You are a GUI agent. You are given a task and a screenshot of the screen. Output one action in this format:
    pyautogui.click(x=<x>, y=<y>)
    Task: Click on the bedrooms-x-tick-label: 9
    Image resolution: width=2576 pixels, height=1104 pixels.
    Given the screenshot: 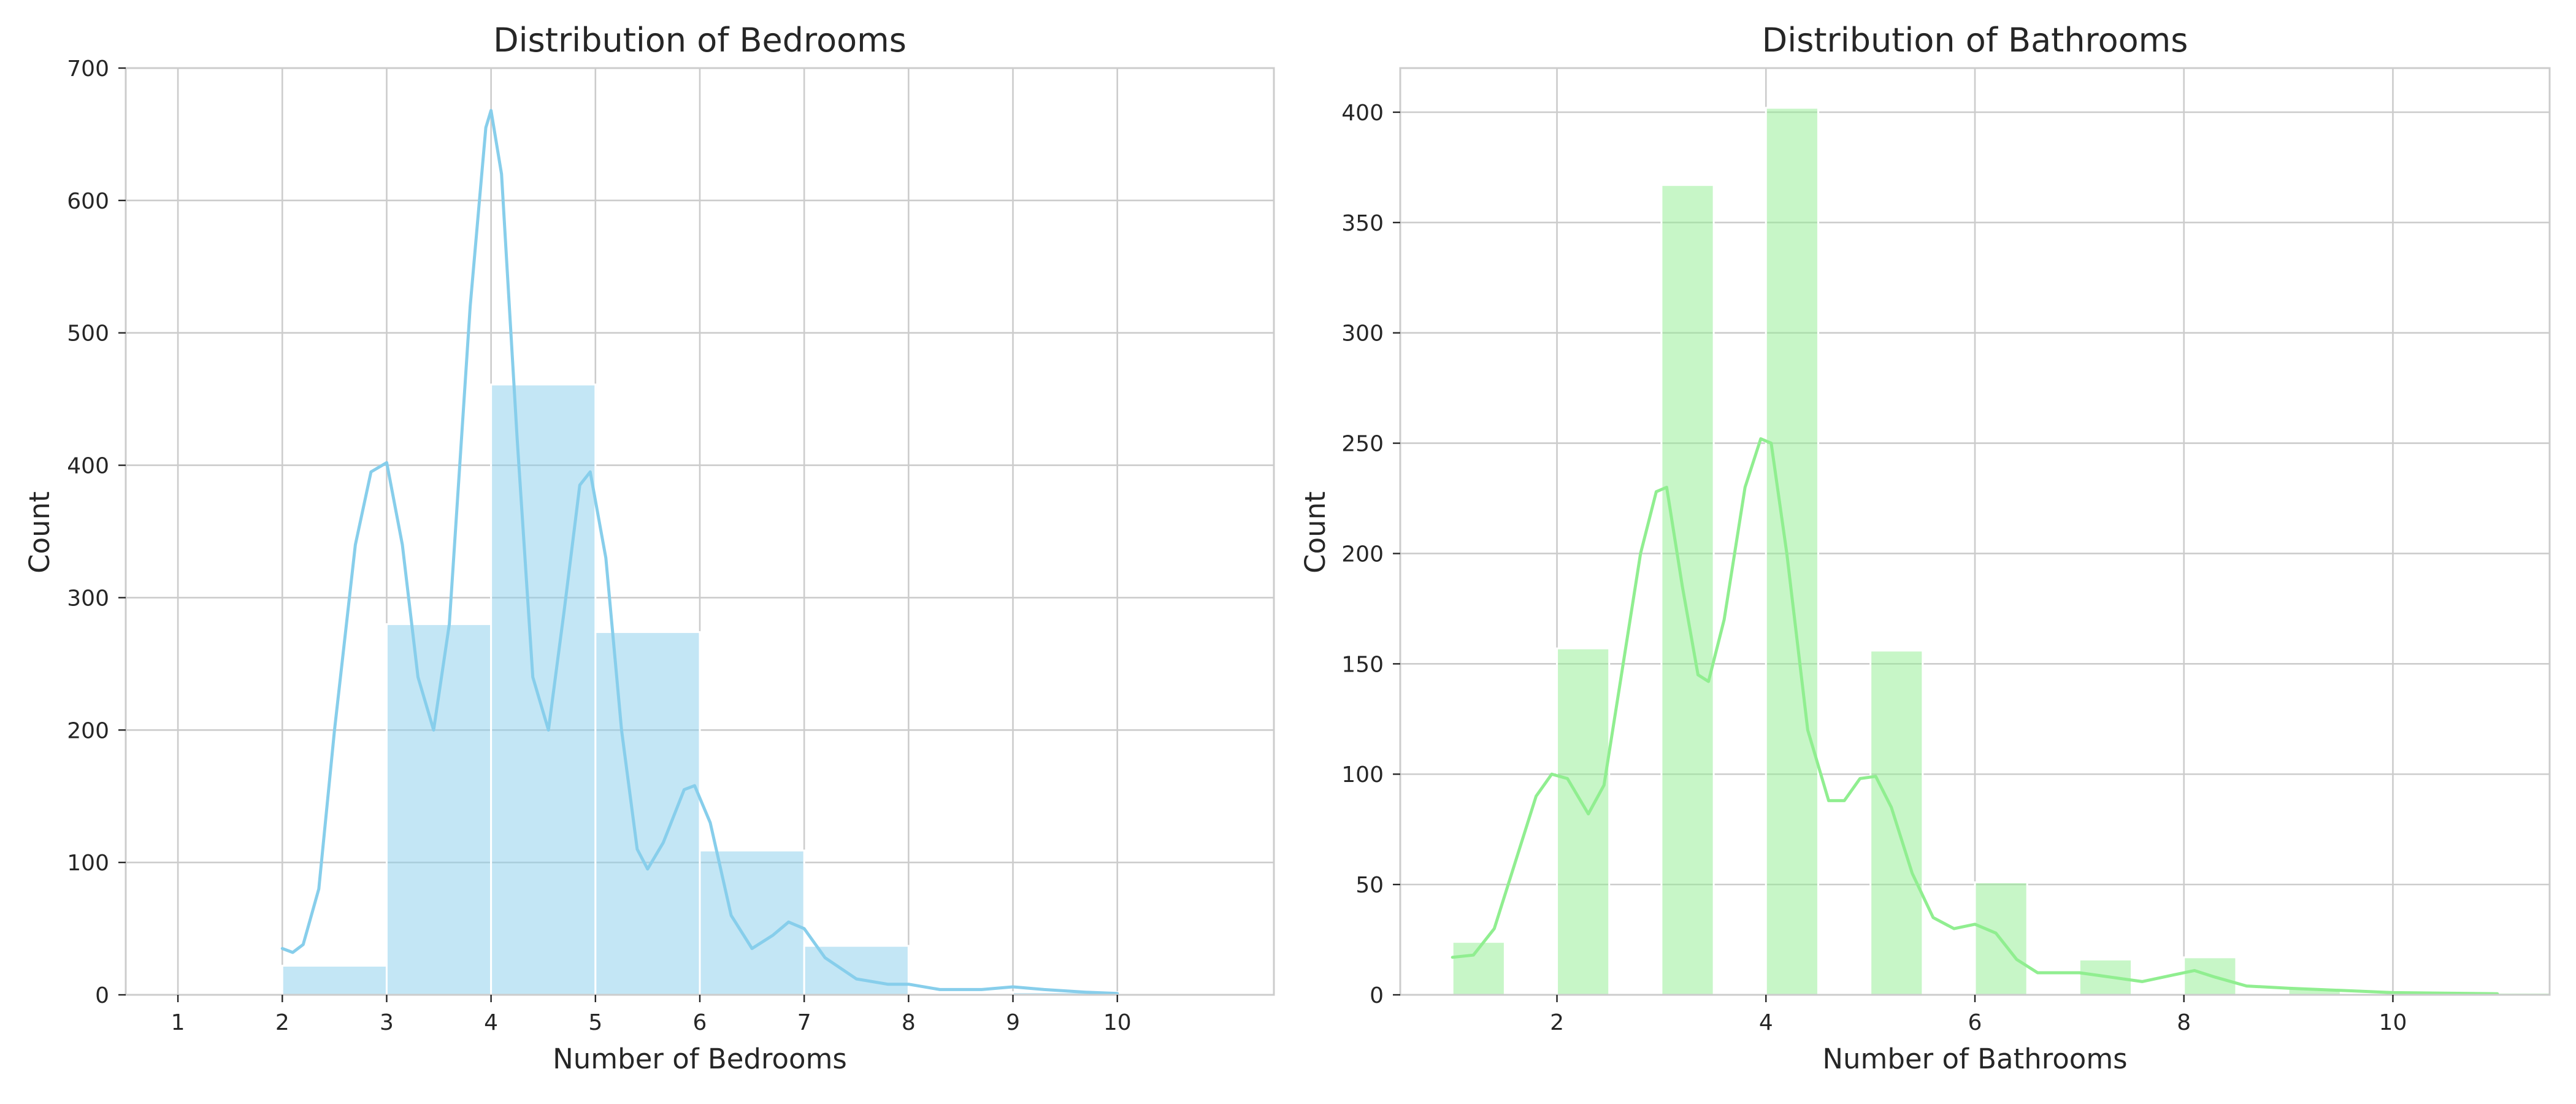 What is the action you would take?
    pyautogui.click(x=1013, y=1022)
    